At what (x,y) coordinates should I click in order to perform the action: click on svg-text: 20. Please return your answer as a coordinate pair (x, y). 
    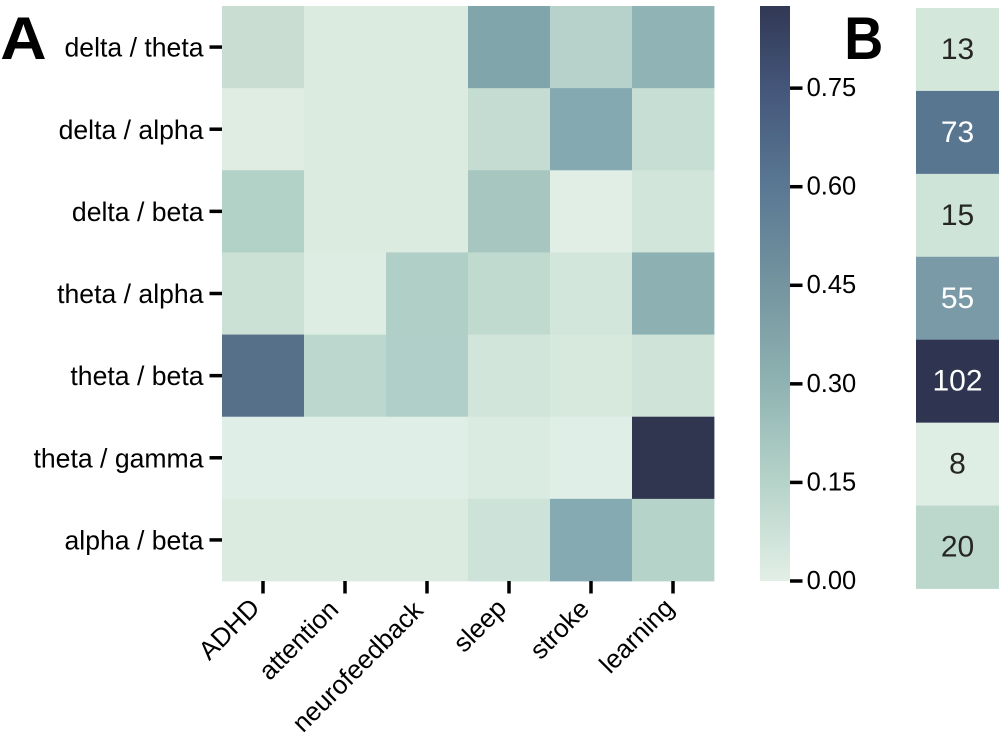
    Looking at the image, I should click on (957, 547).